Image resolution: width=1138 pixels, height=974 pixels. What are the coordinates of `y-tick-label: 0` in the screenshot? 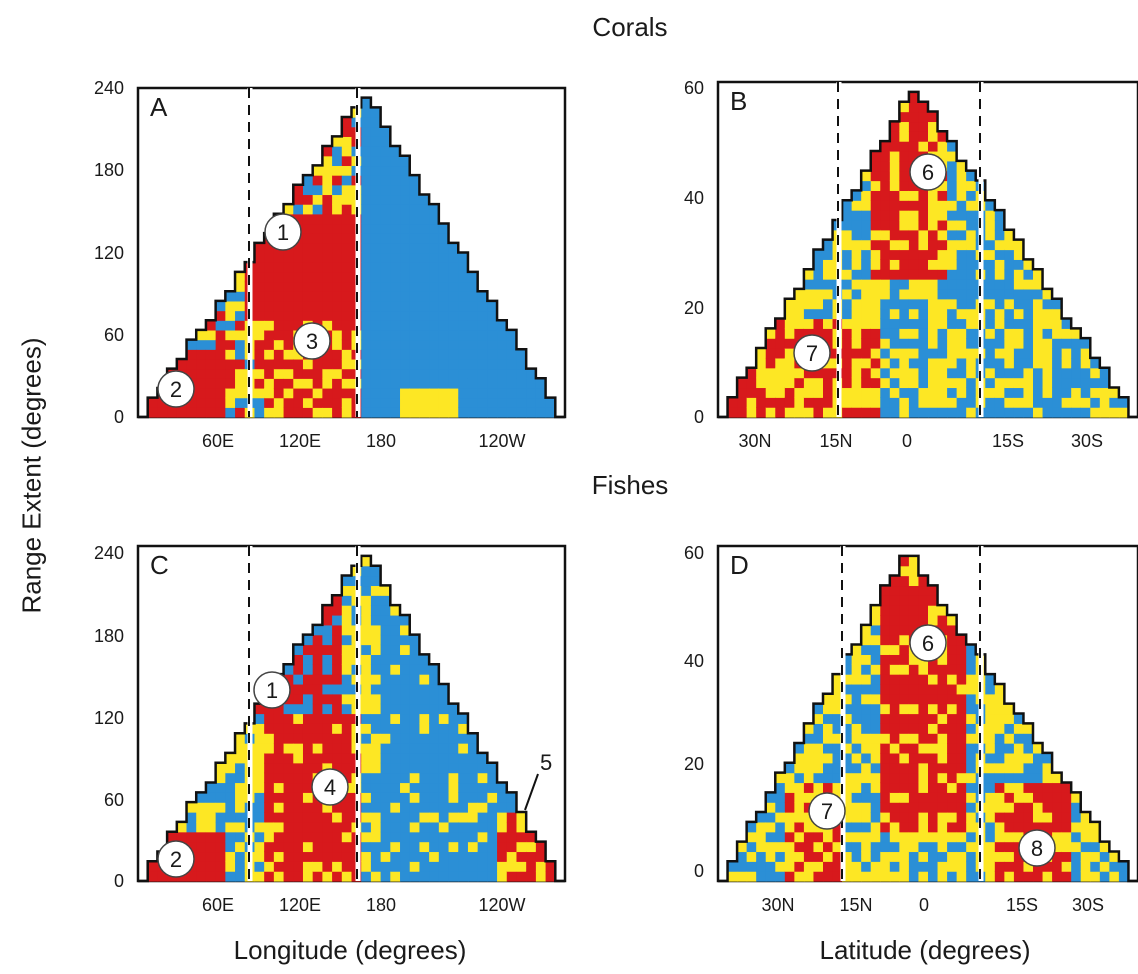 It's located at (119, 417).